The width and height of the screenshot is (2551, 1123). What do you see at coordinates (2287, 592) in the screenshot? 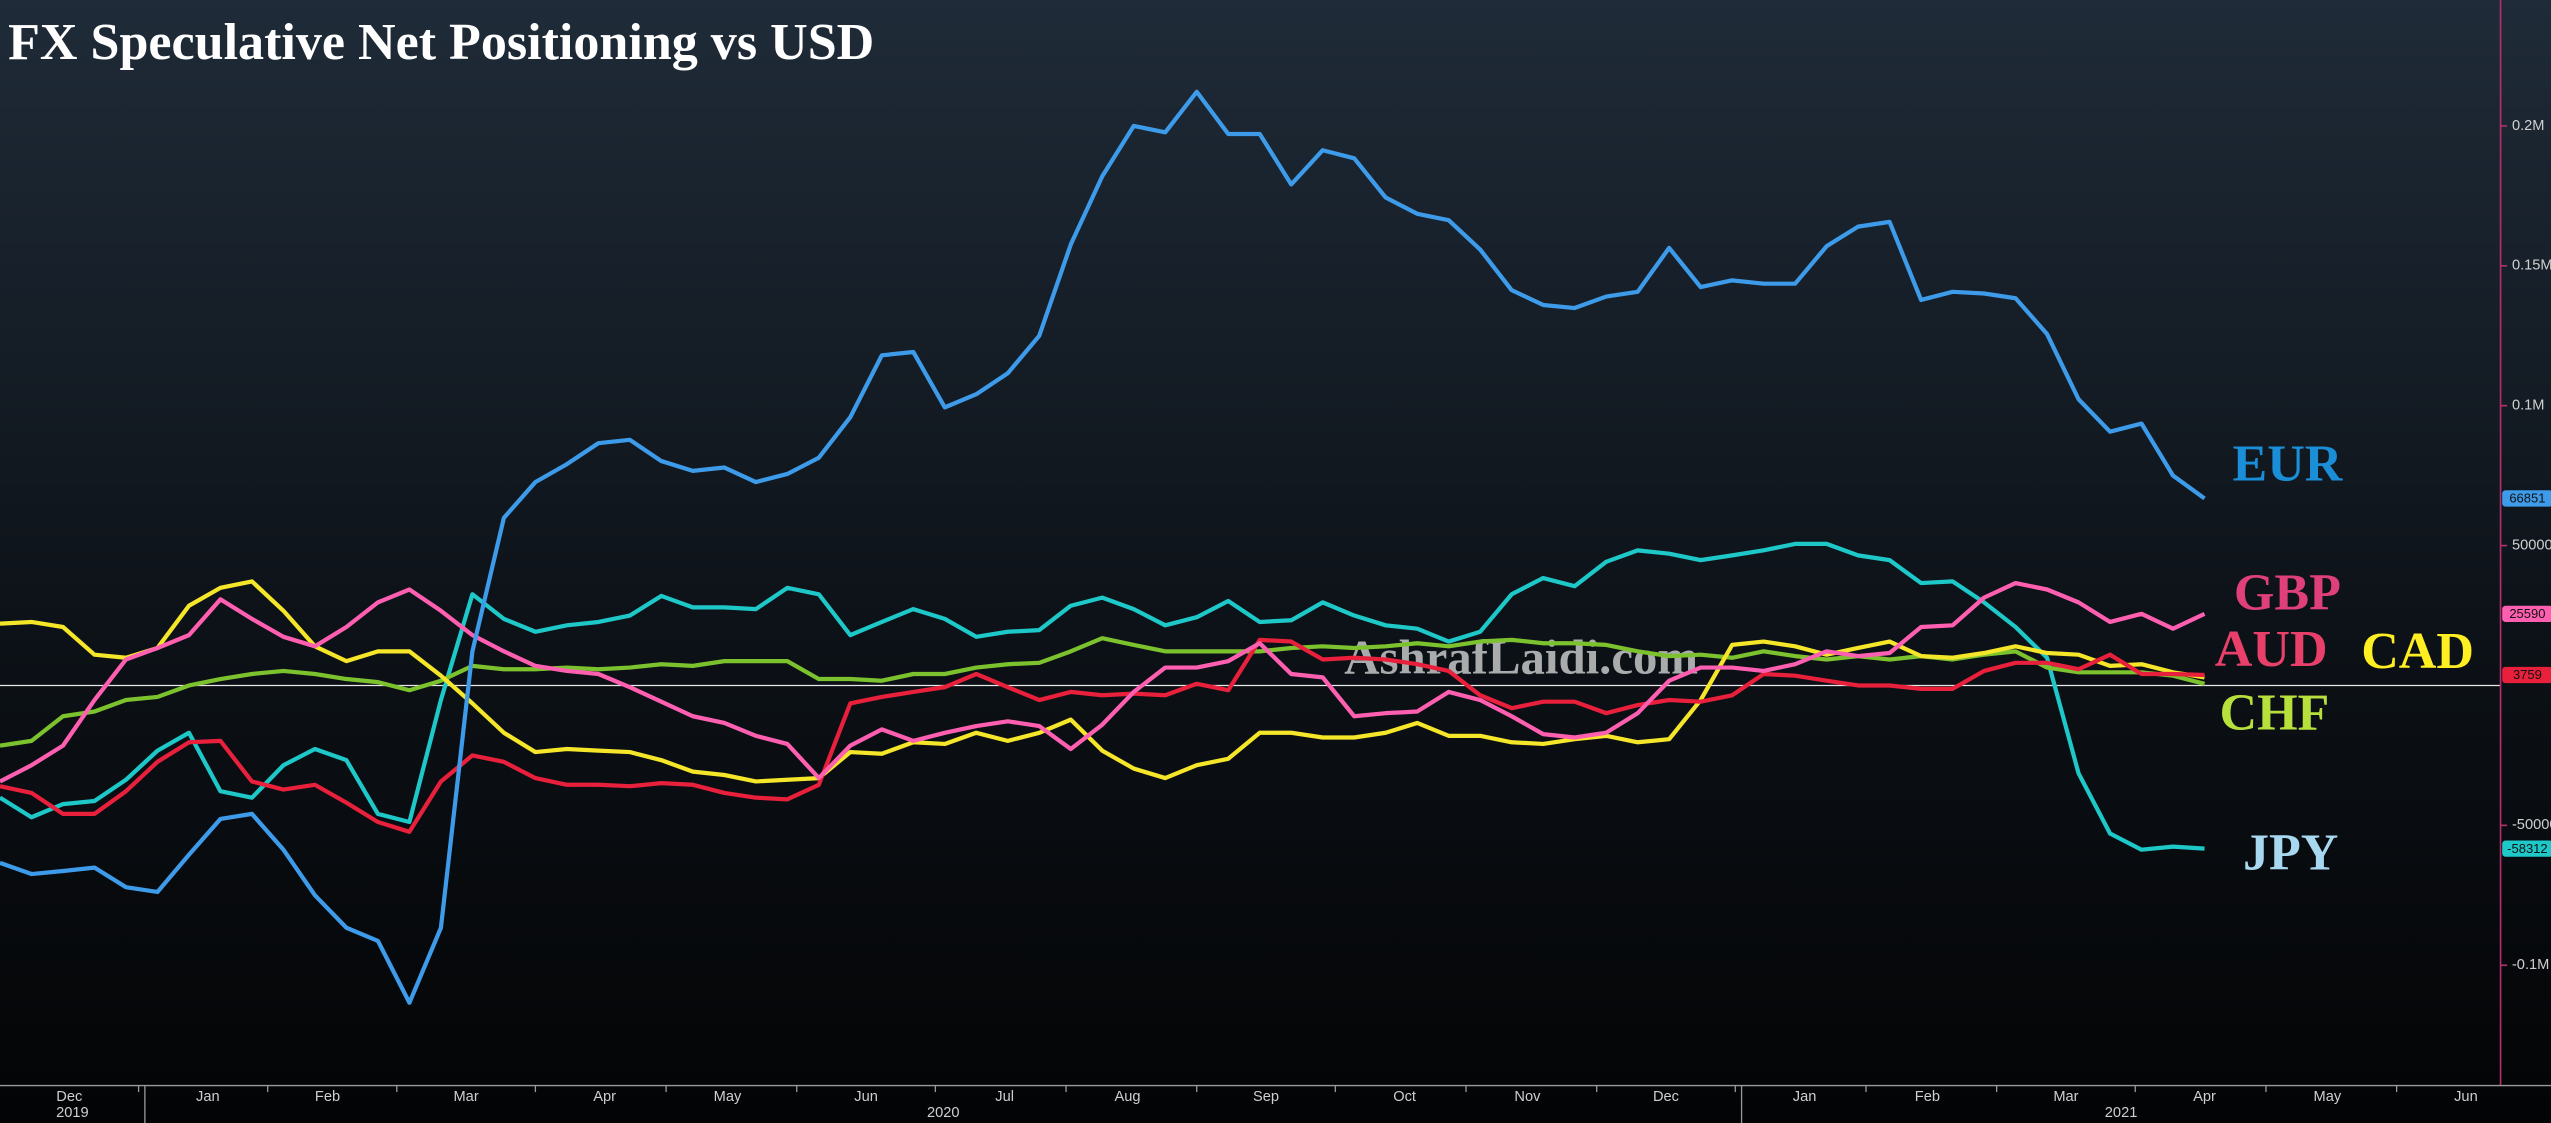
I see `series-label: GBP` at bounding box center [2287, 592].